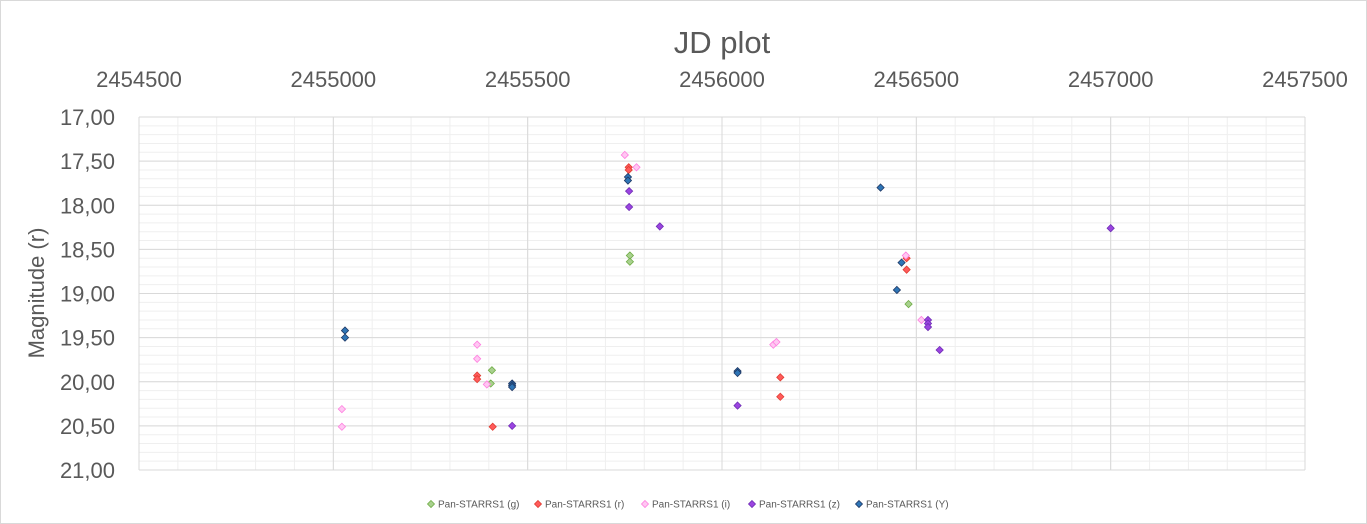  Describe the element at coordinates (907, 505) in the screenshot. I see `legend-label: Pan-STARRS1 (Y)` at that location.